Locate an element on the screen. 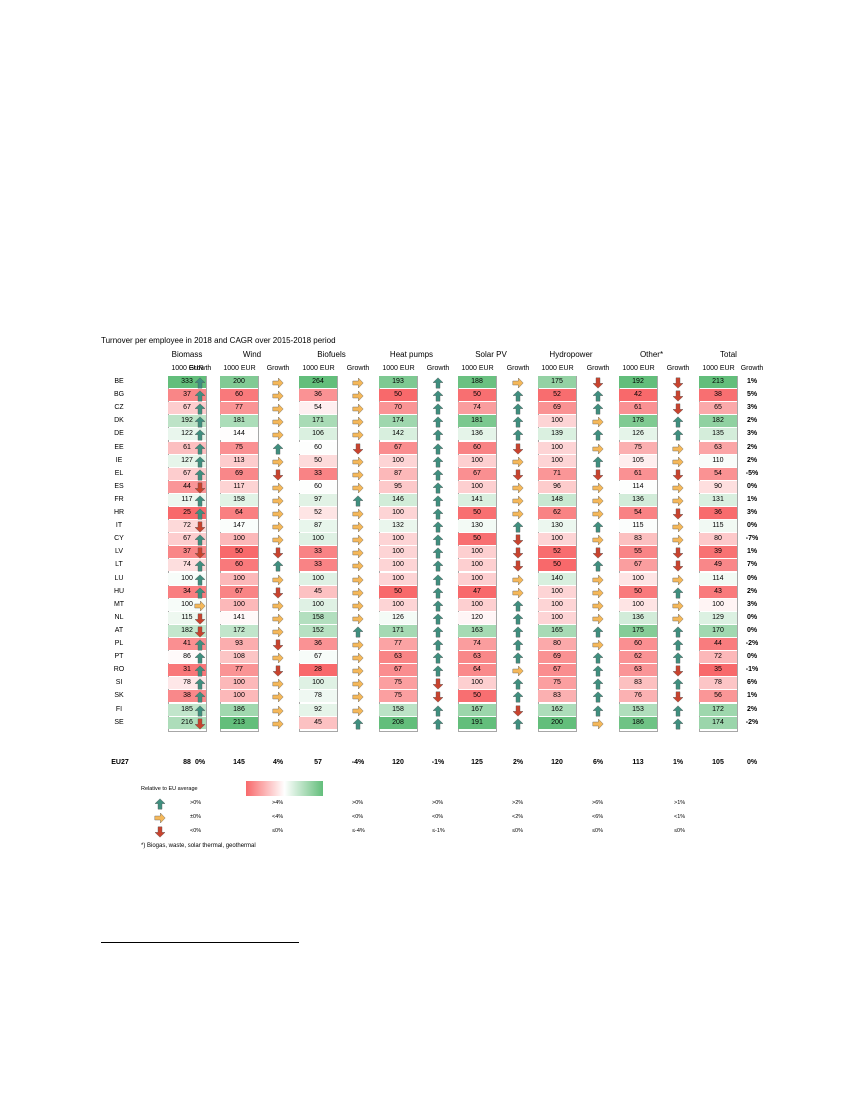 Image resolution: width=850 pixels, height=1100 pixels. value-cell: 146 is located at coordinates (398, 499).